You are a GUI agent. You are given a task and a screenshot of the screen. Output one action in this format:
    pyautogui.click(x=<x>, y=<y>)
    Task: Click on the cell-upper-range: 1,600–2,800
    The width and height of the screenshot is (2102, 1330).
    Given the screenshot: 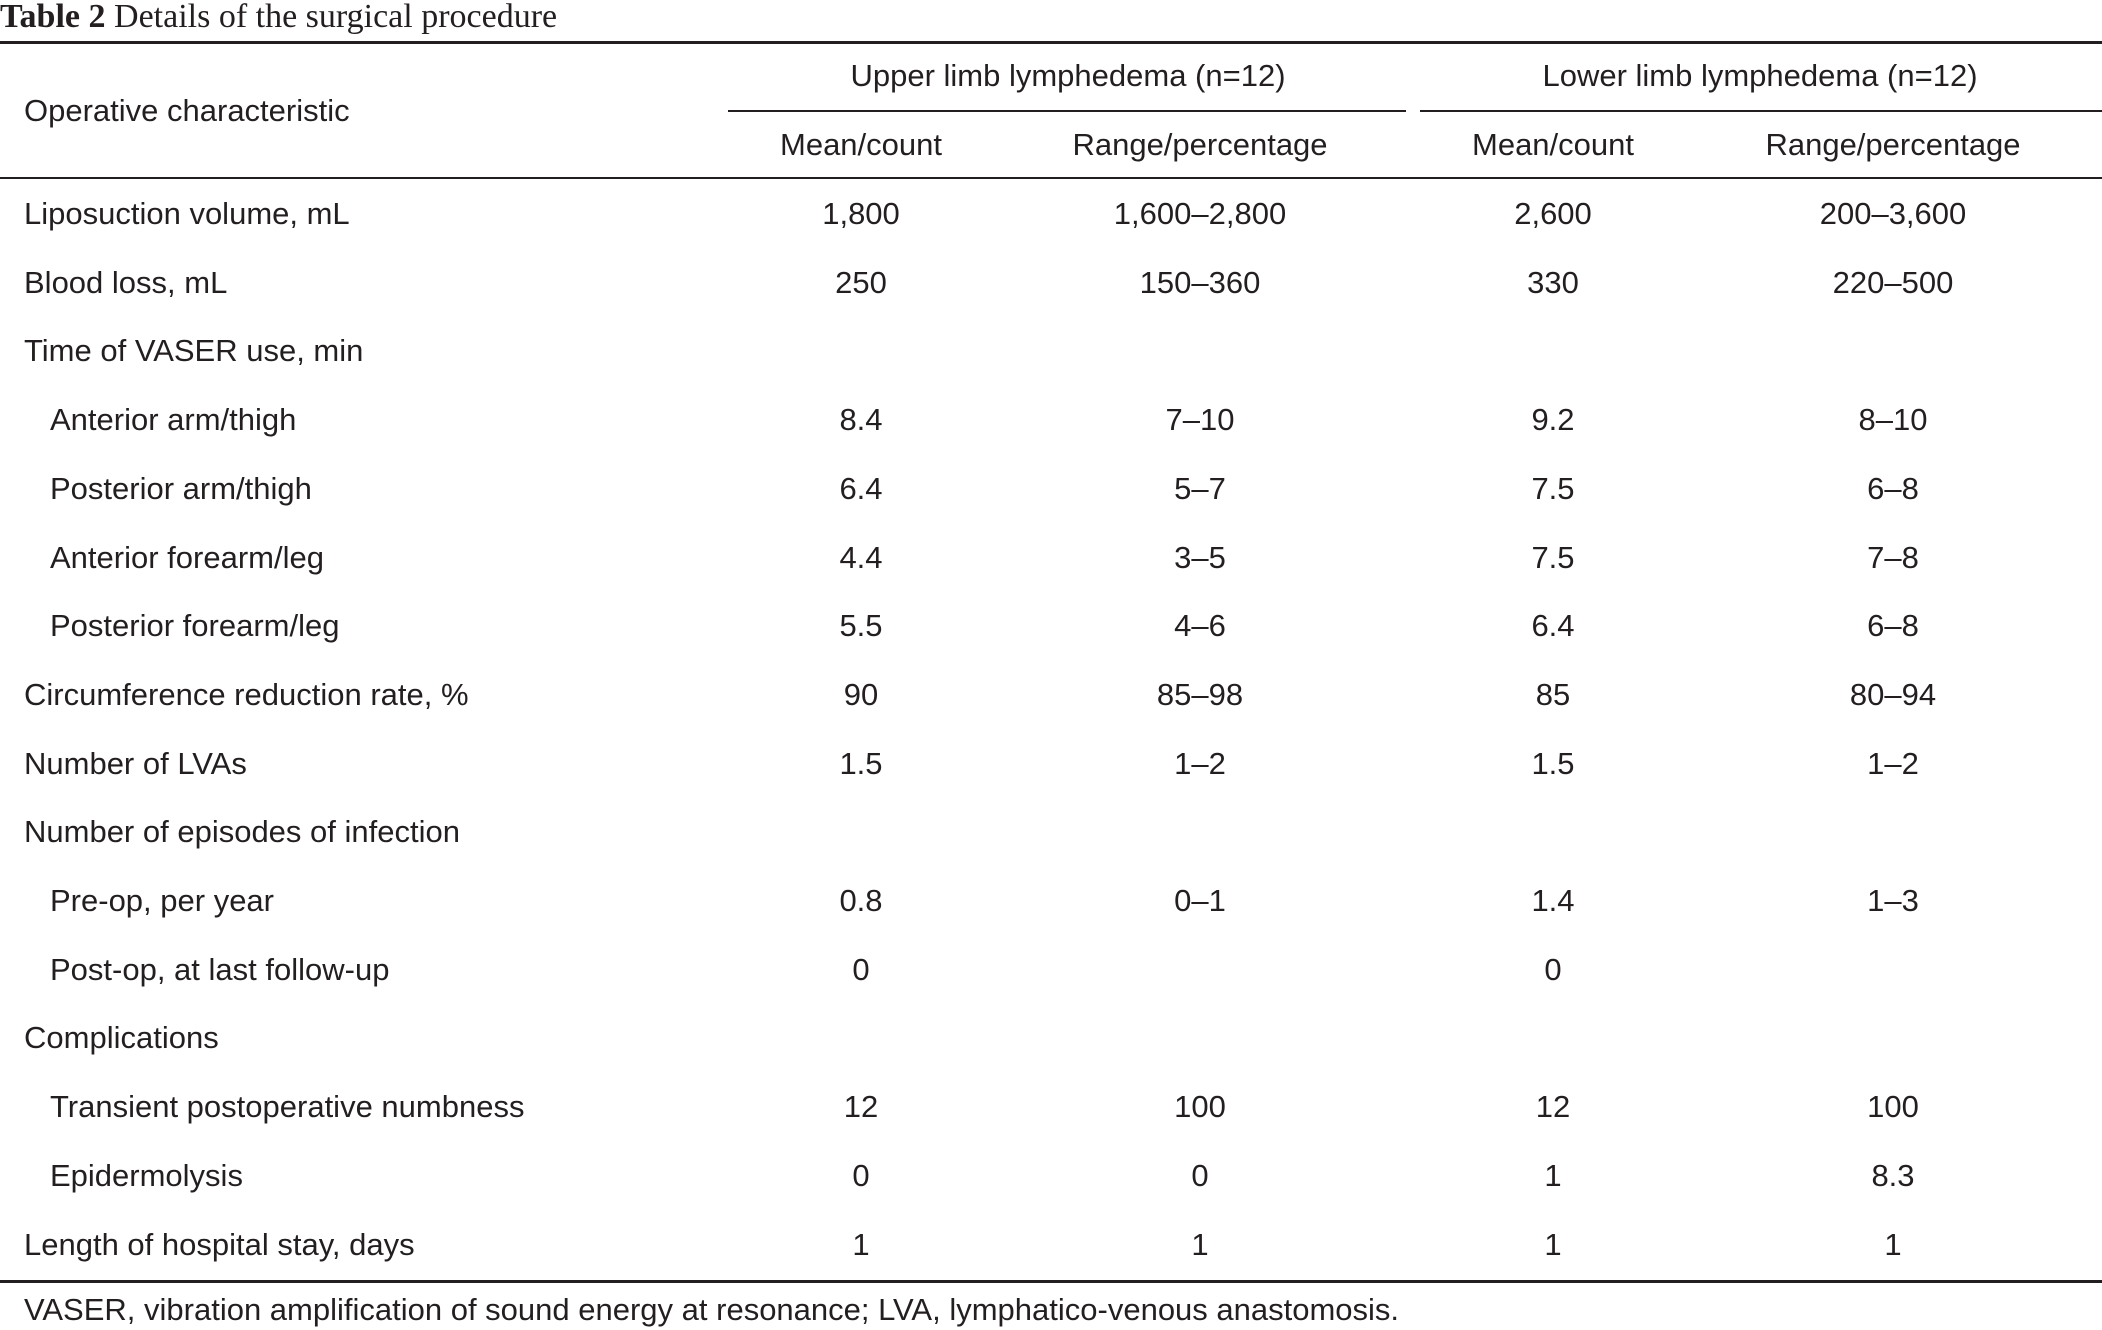 What is the action you would take?
    pyautogui.click(x=1200, y=213)
    